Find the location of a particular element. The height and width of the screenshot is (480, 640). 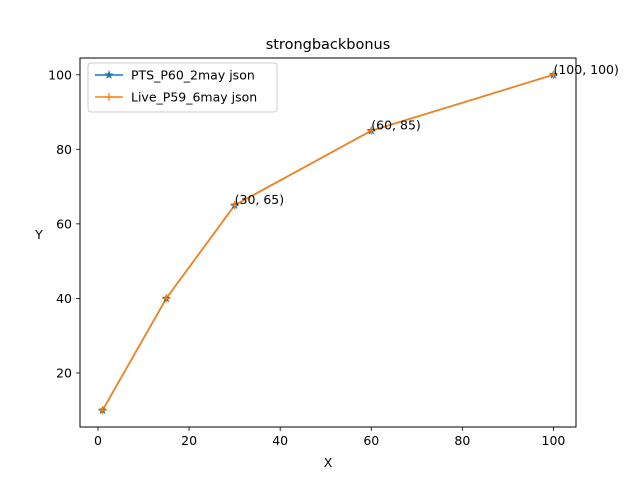

legend-box is located at coordinates (182, 87).